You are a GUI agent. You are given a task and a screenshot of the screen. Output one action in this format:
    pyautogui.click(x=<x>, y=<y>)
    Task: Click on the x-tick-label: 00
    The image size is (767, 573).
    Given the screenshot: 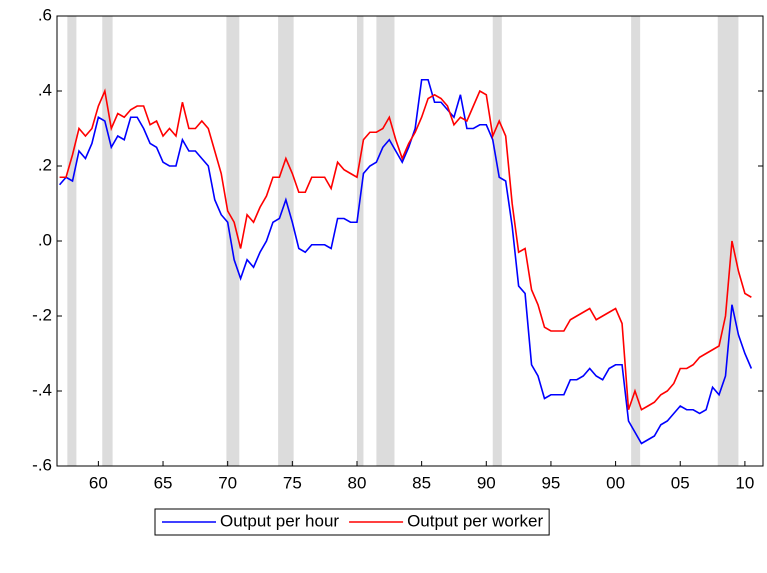 What is the action you would take?
    pyautogui.click(x=615, y=482)
    